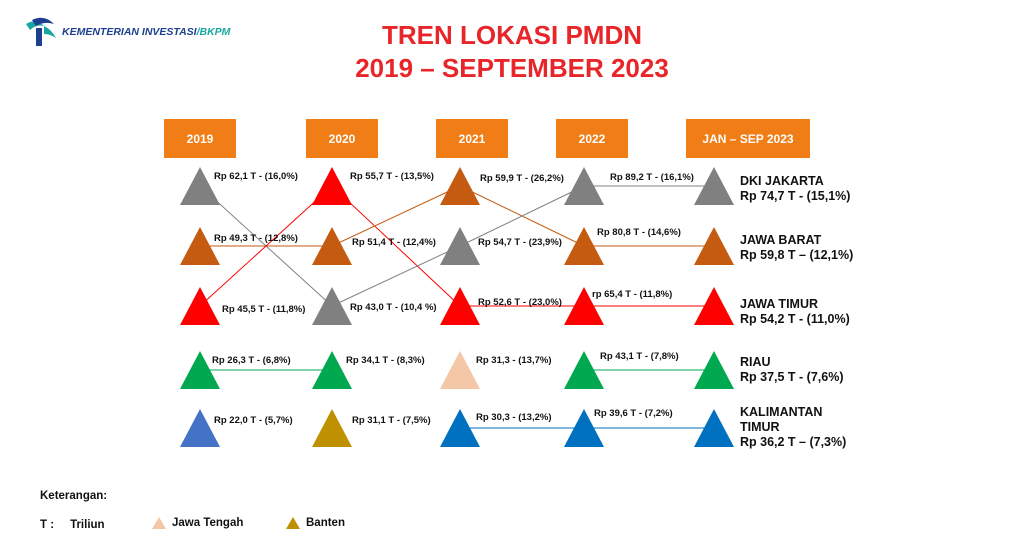 This screenshot has width=1024, height=536. Describe the element at coordinates (332, 428) in the screenshot. I see `triangle-marker-banten` at that location.